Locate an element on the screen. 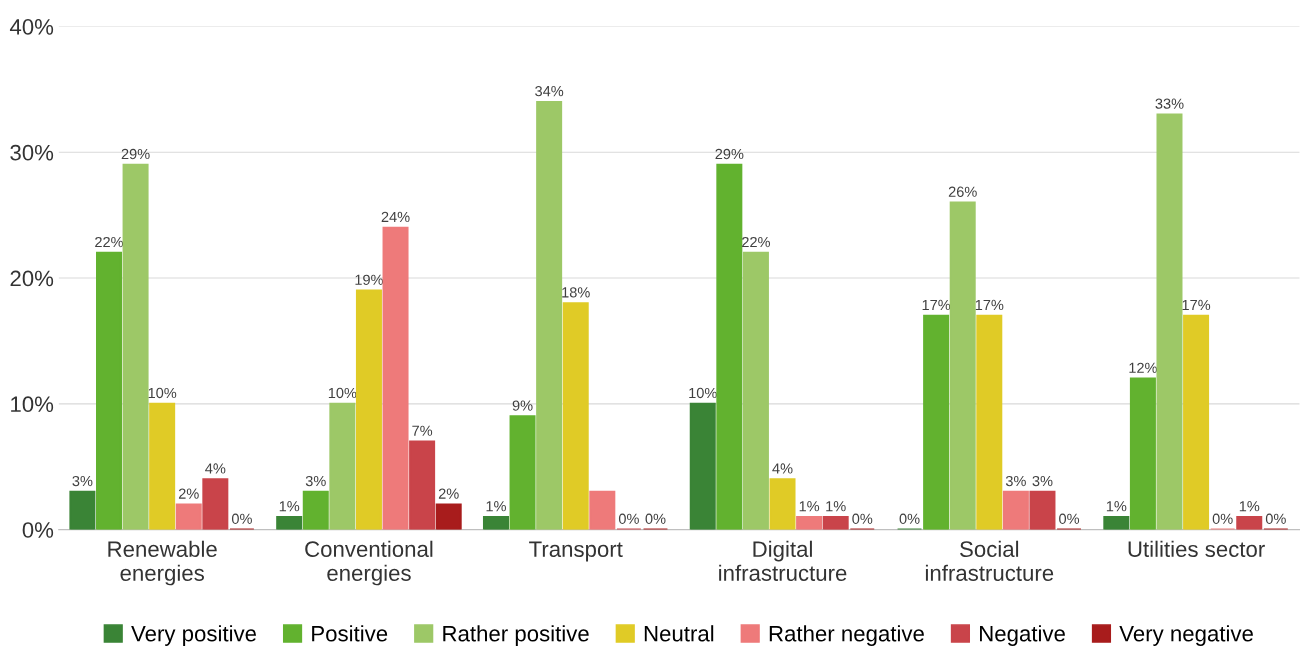  y-tick-label: 40% is located at coordinates (31, 27).